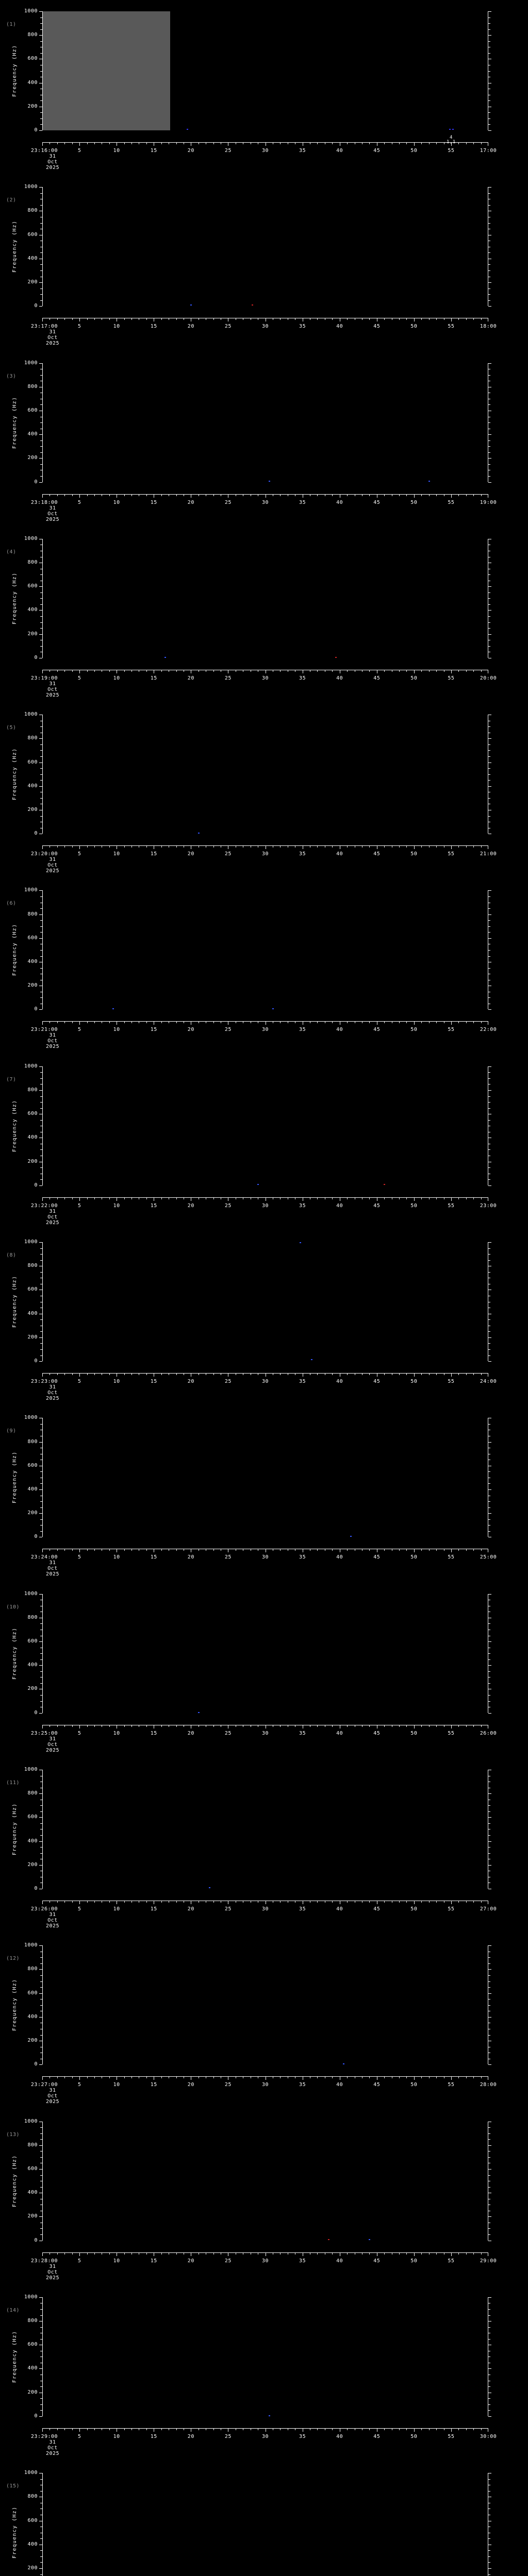  Describe the element at coordinates (11, 1255) in the screenshot. I see `panel-index-label: (8)` at that location.